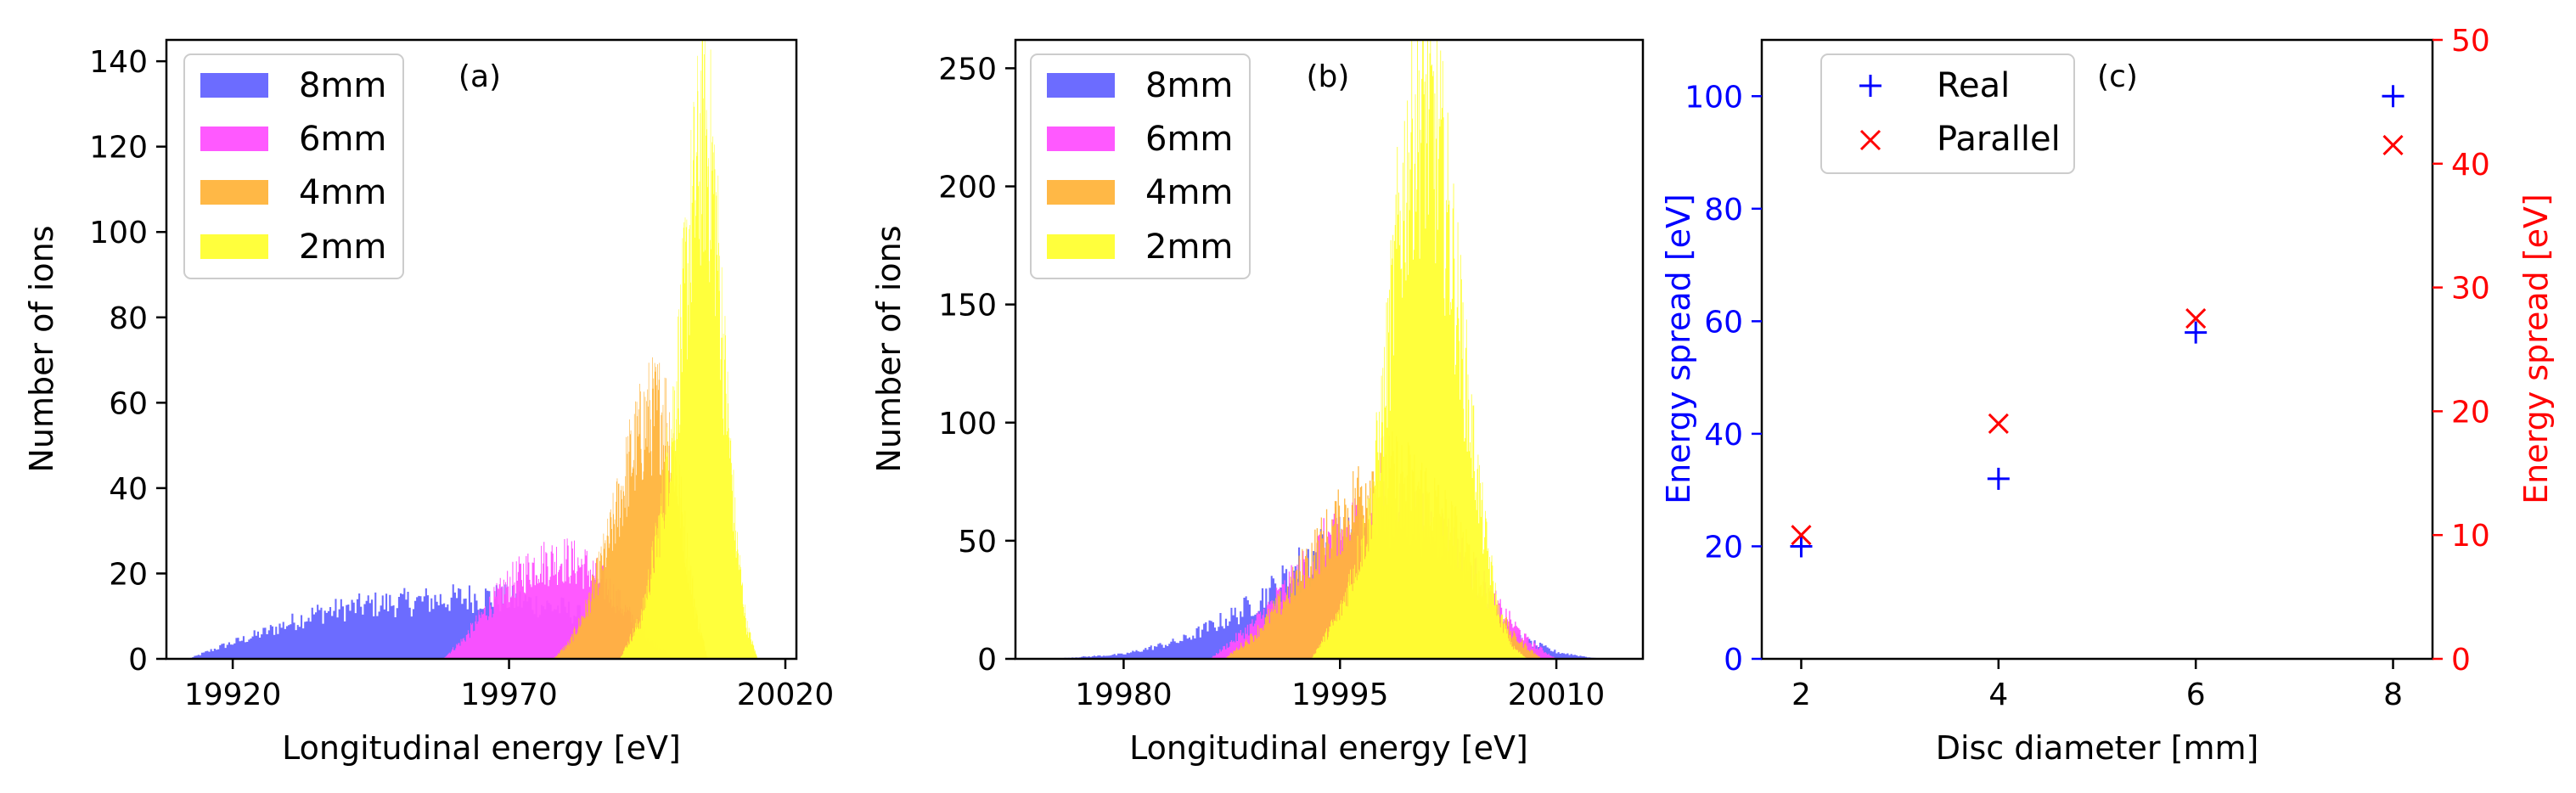 Image resolution: width=2576 pixels, height=793 pixels. What do you see at coordinates (1714, 97) in the screenshot?
I see `y-tick-label-left: 100` at bounding box center [1714, 97].